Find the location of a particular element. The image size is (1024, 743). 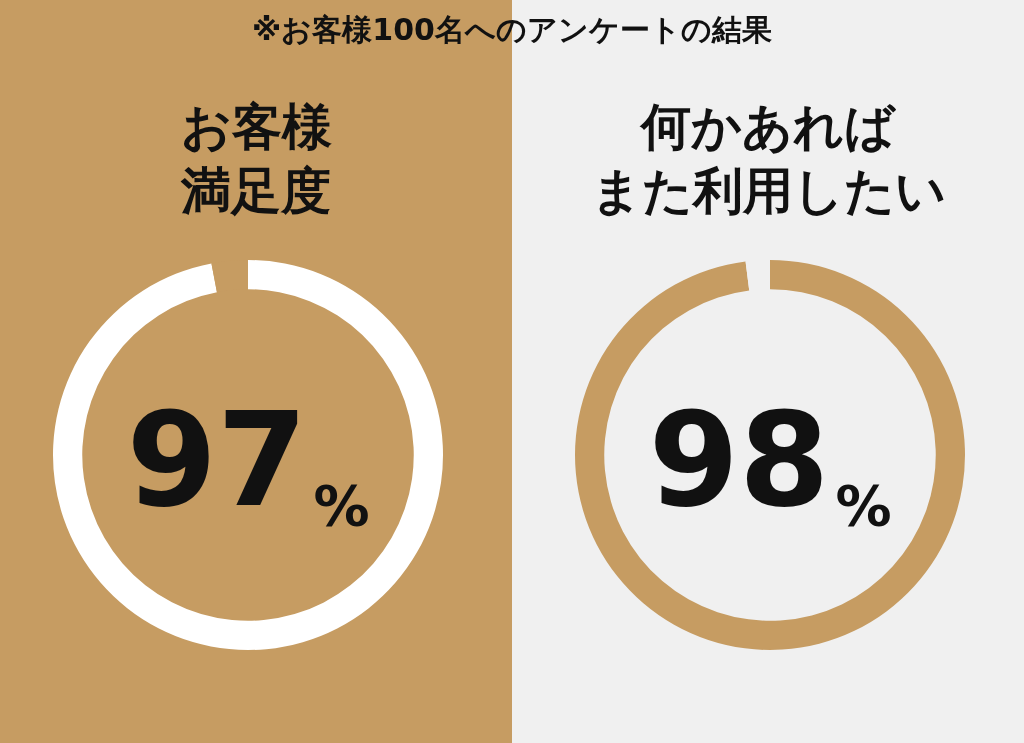

chart-title: お客様満足度 is located at coordinates (256, 159).